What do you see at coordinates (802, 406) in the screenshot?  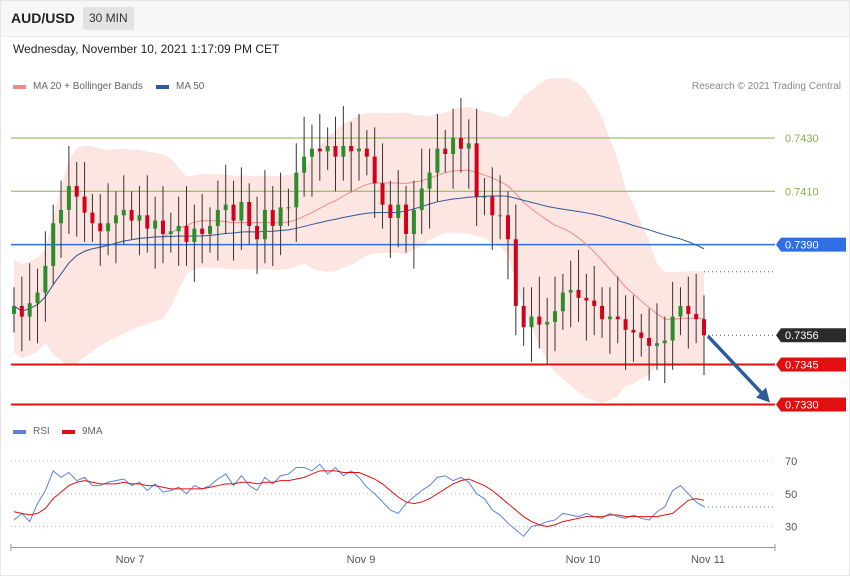 I see `price-level-label-4: 0.7330` at bounding box center [802, 406].